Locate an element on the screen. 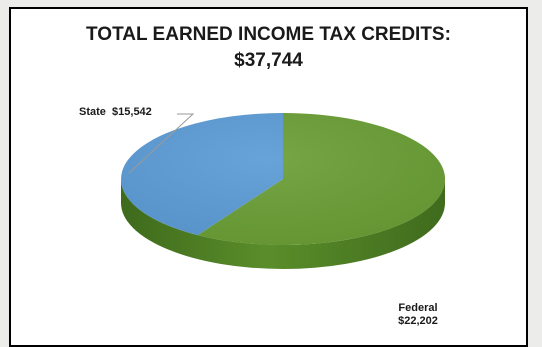  chart-title: TOTAL EARNED INCOME TAX CREDITS: $37,744 is located at coordinates (268, 48).